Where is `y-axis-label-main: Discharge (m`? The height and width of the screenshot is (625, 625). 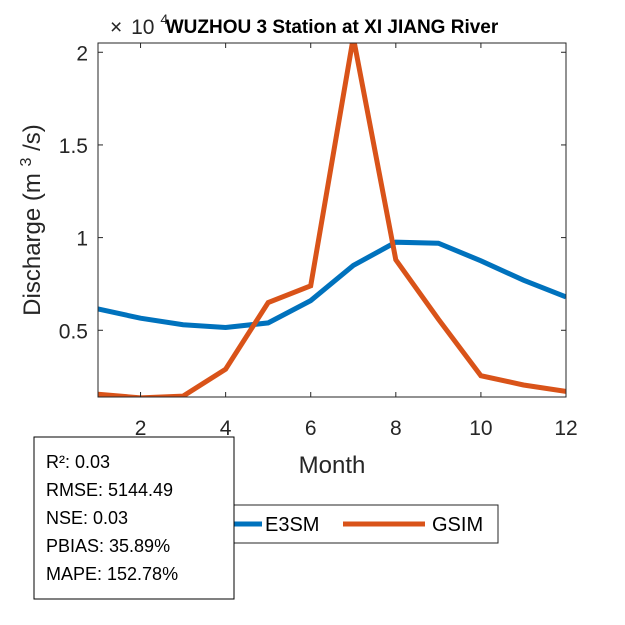 y-axis-label-main: Discharge (m is located at coordinates (32, 244).